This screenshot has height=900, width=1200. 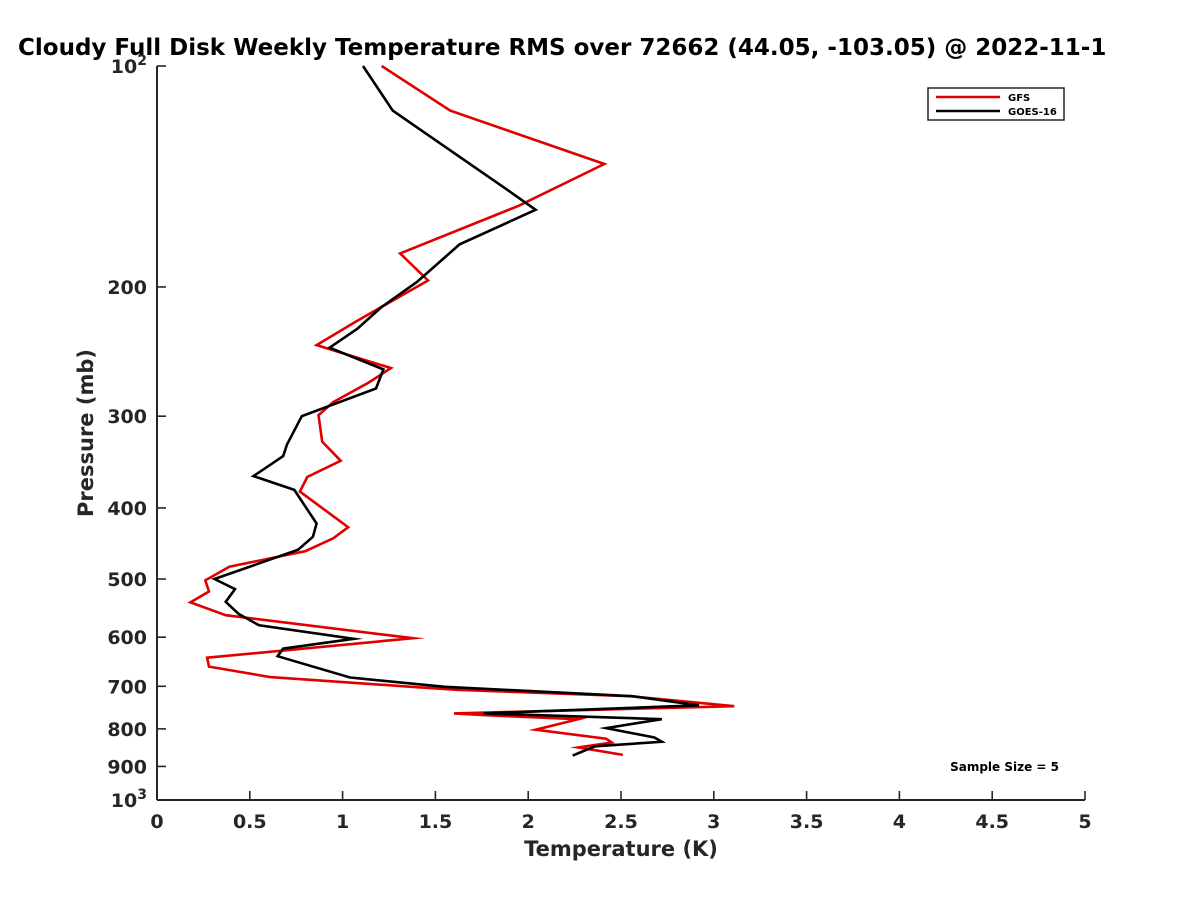 What do you see at coordinates (127, 730) in the screenshot?
I see `y-tick-label: 800` at bounding box center [127, 730].